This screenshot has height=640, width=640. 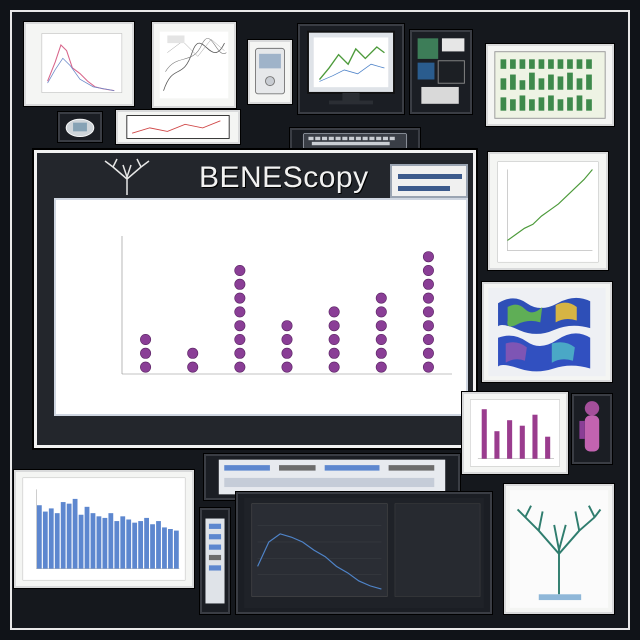 I want to click on monitor-small-icon, so click(x=178, y=127).